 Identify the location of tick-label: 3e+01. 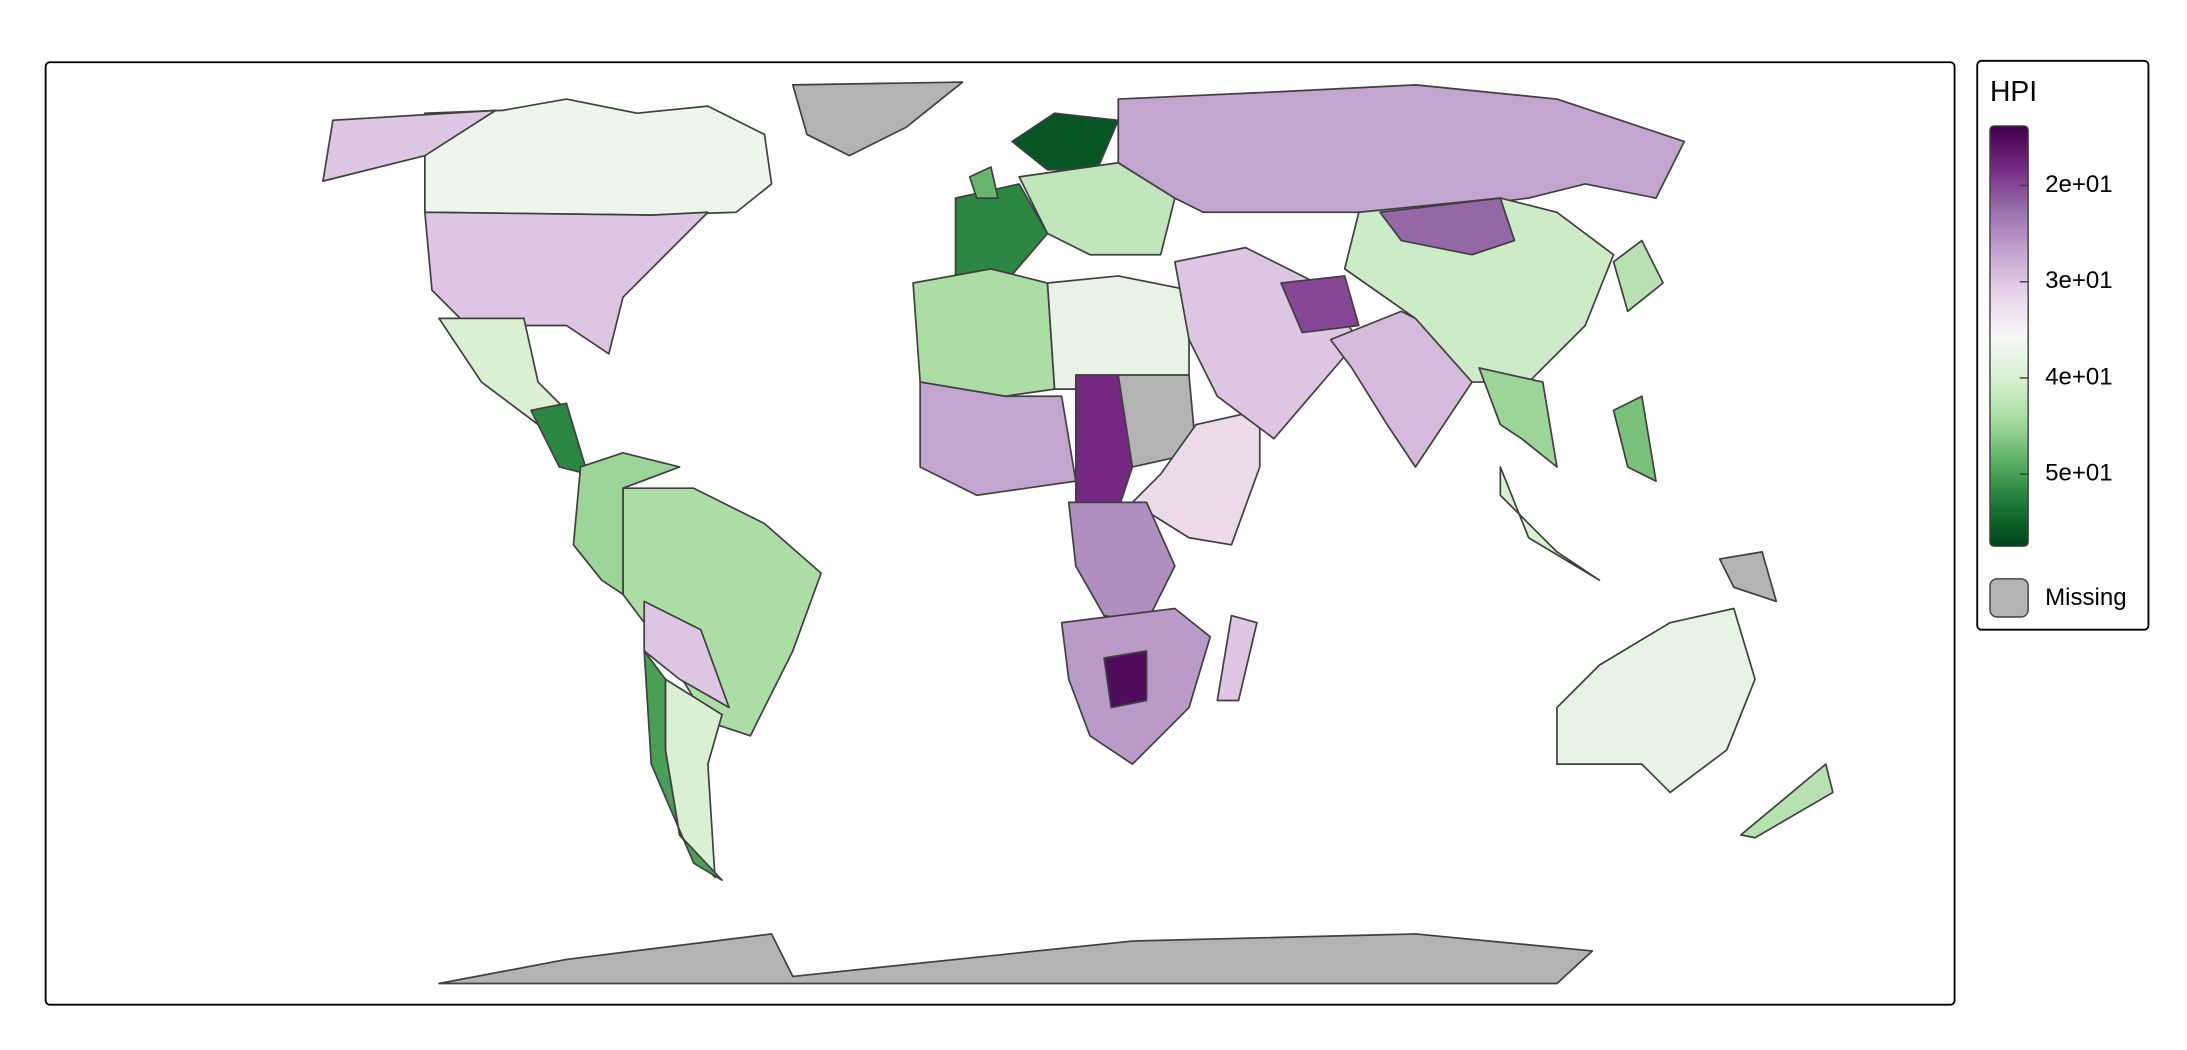
(2079, 280).